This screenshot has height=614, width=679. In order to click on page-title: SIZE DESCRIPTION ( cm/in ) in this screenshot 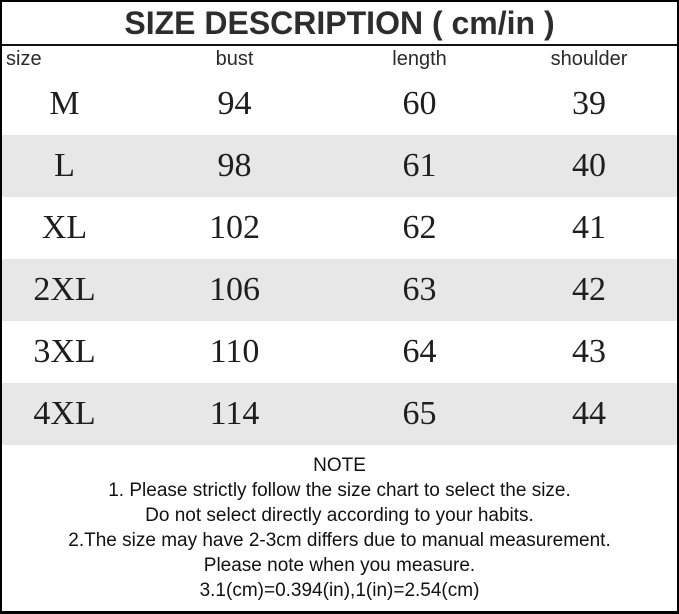, I will do `click(339, 22)`.